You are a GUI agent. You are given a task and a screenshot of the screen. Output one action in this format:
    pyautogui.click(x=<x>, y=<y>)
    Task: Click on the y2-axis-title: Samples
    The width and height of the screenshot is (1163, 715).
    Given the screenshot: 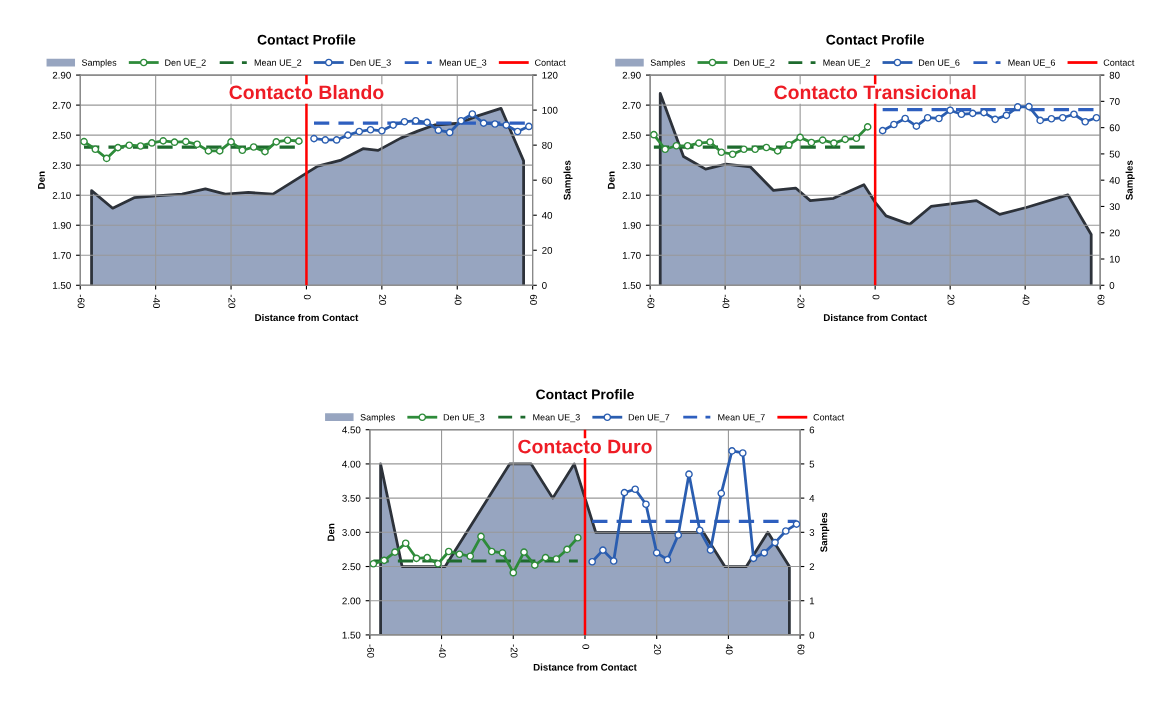 What is the action you would take?
    pyautogui.click(x=825, y=532)
    